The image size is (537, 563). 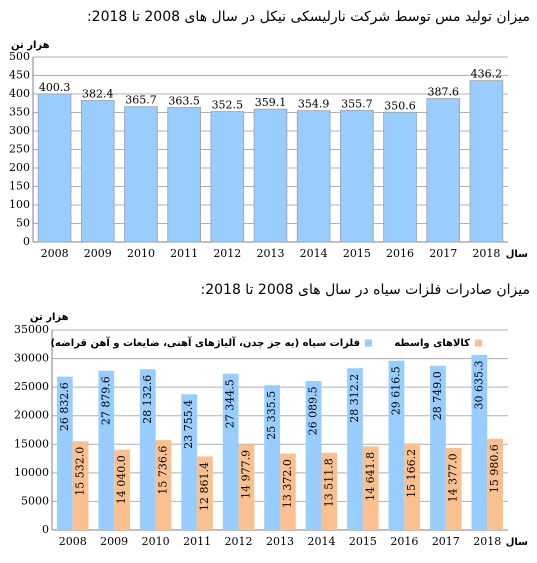 What do you see at coordinates (197, 541) in the screenshot?
I see `x-tick-label: 2011` at bounding box center [197, 541].